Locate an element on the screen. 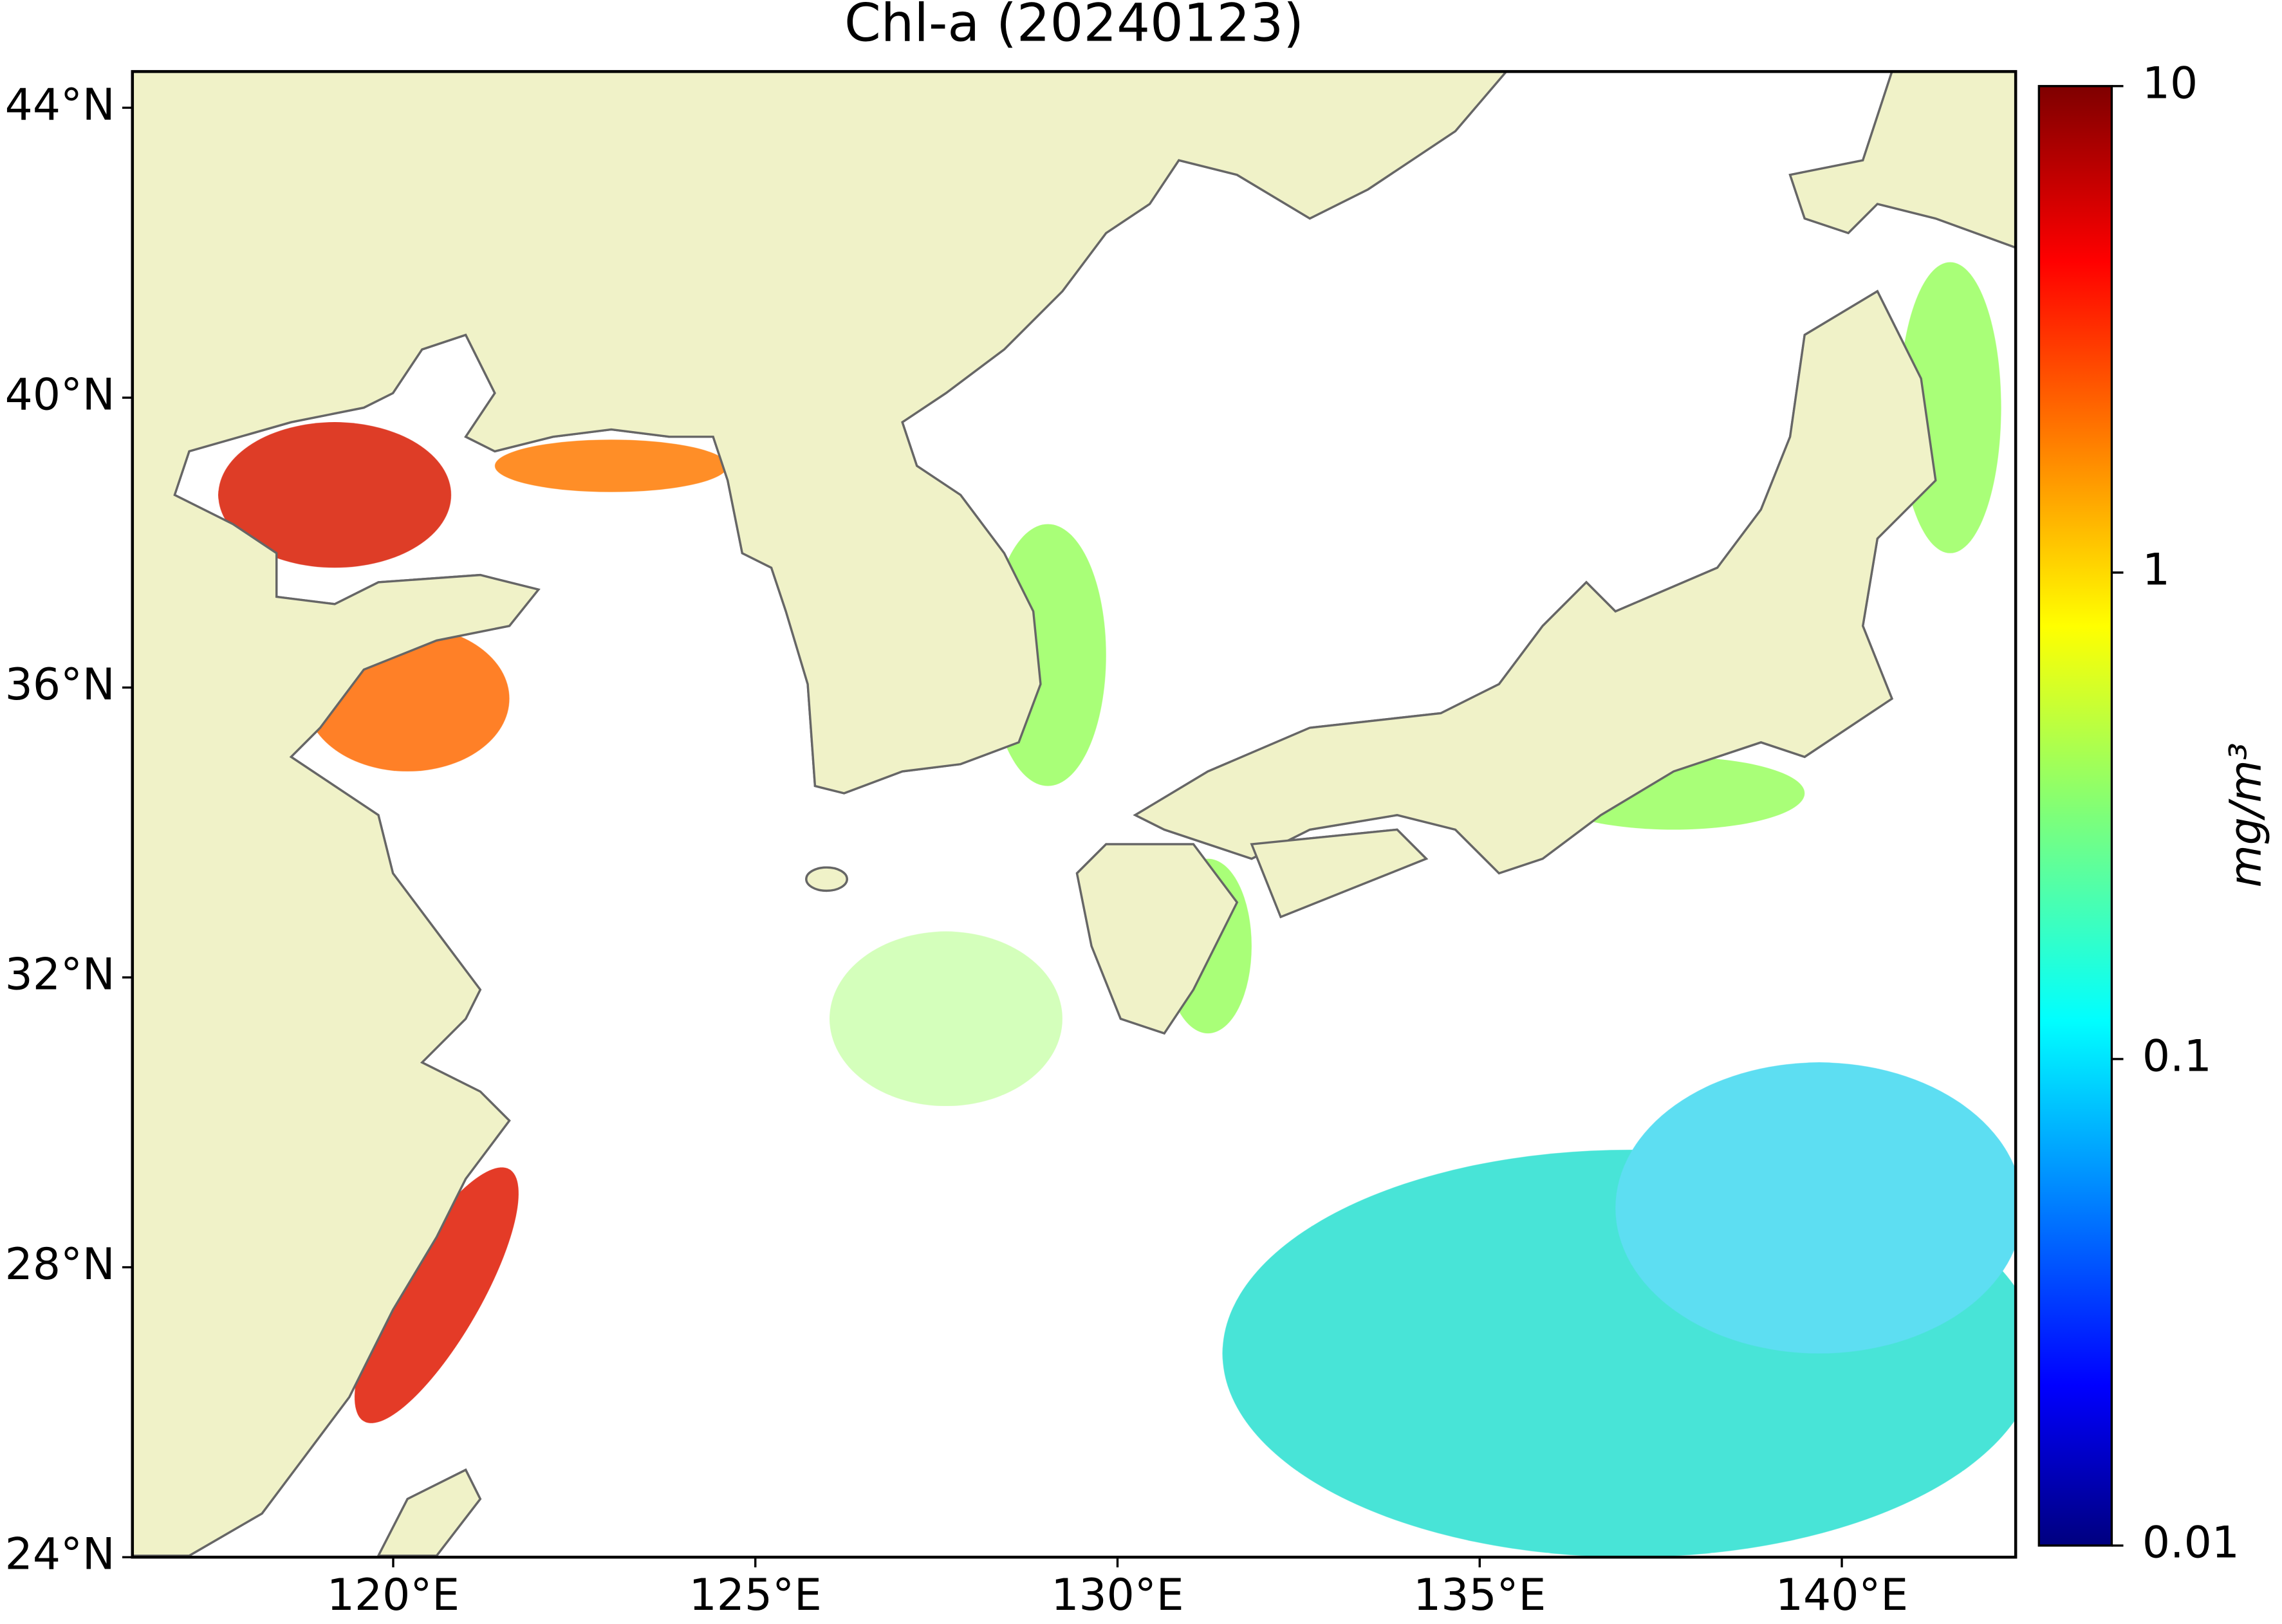  y-tick-label: 28°N is located at coordinates (60, 1264).